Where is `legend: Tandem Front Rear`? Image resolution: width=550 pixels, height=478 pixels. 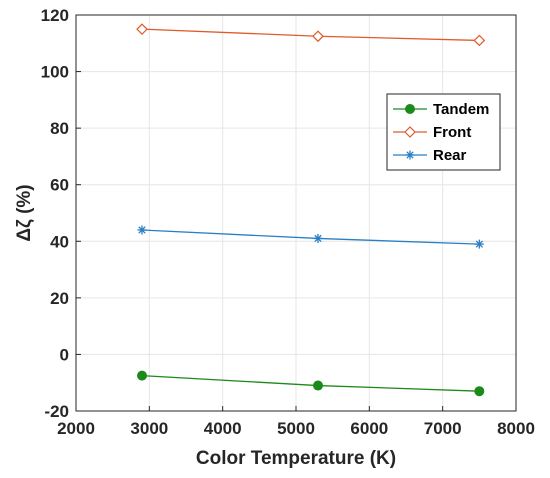
legend: Tandem Front Rear is located at coordinates (443, 132).